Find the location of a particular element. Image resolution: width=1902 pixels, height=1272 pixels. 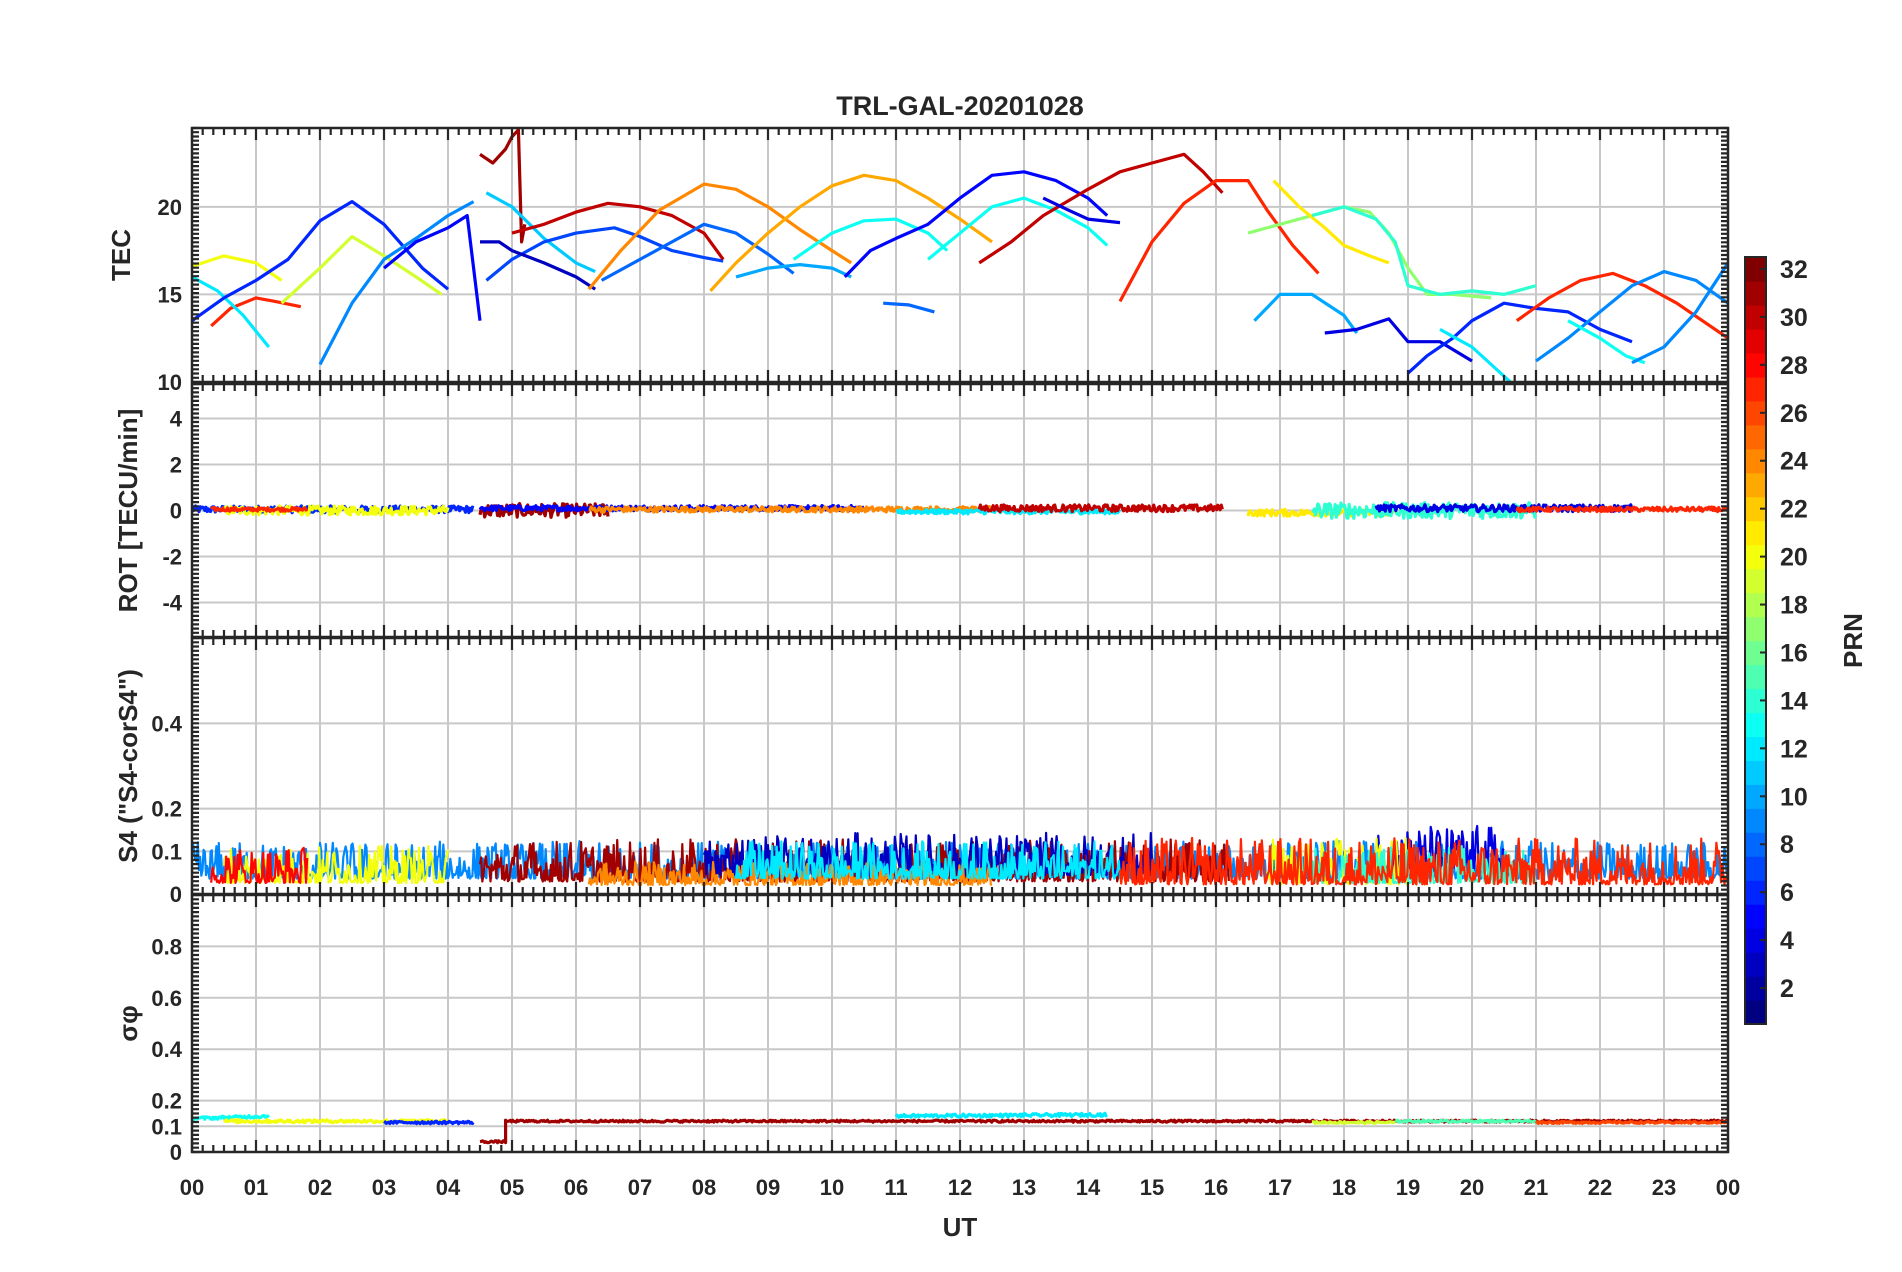

y-tick-label: 20 is located at coordinates (170, 207).